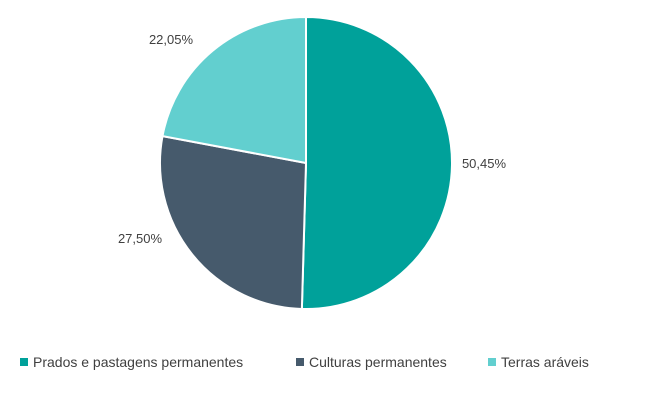 The image size is (648, 406). What do you see at coordinates (140, 238) in the screenshot?
I see `data-label-2: 27,50%` at bounding box center [140, 238].